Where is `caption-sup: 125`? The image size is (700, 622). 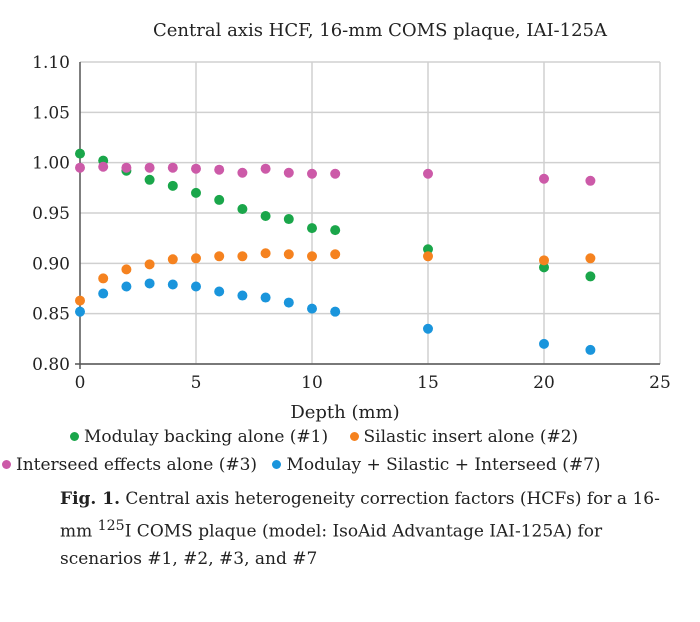 caption-sup: 125 is located at coordinates (111, 526).